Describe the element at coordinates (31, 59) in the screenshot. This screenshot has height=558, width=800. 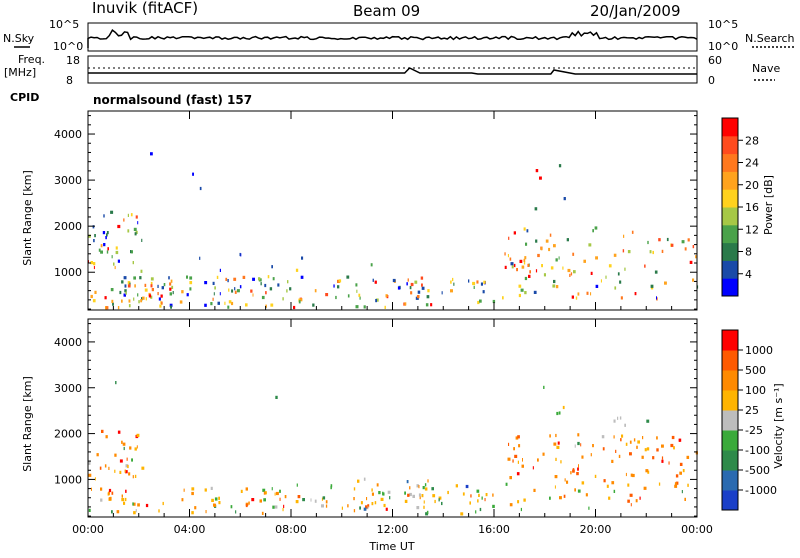
I see `freq-label: Freq.` at that location.